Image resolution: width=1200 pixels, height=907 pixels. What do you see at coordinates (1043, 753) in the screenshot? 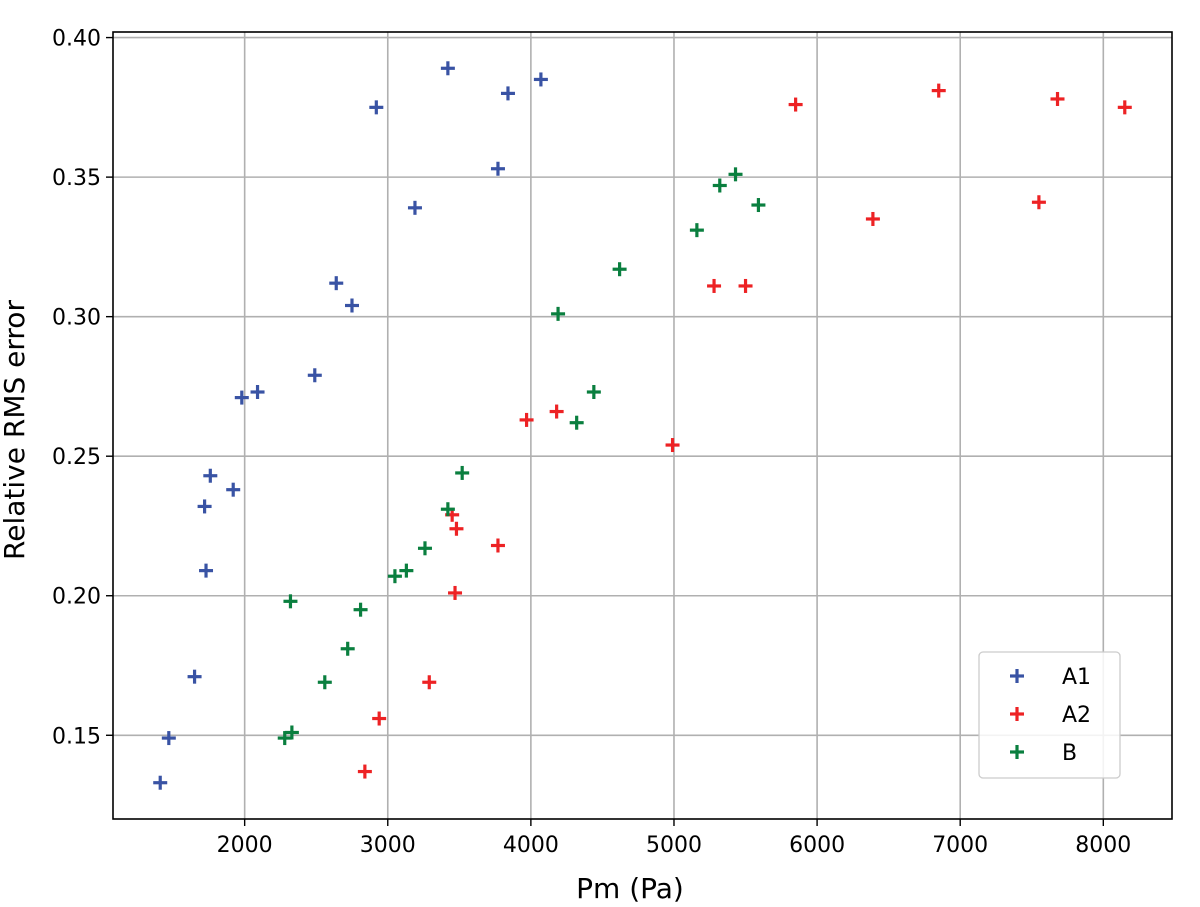
I see `legend-entry-b: B` at bounding box center [1043, 753].